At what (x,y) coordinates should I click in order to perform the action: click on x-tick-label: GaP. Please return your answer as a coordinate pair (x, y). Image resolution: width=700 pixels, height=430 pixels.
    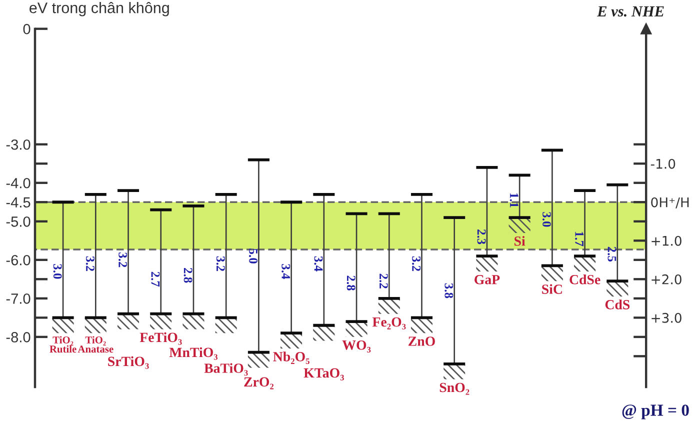
    Looking at the image, I should click on (487, 279).